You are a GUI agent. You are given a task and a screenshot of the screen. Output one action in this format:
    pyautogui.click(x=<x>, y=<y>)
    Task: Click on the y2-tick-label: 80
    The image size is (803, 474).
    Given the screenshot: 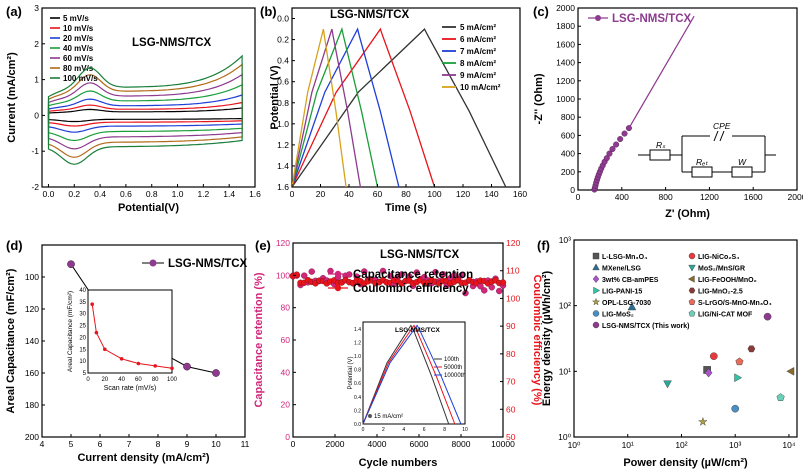 What is the action you would take?
    pyautogui.click(x=511, y=354)
    